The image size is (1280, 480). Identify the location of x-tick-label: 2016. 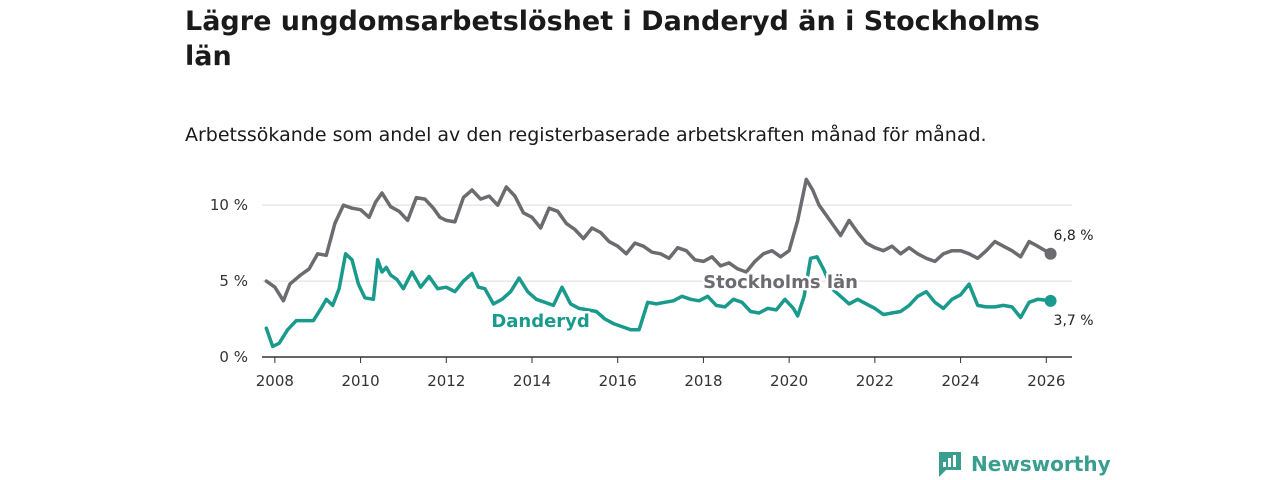
(618, 381).